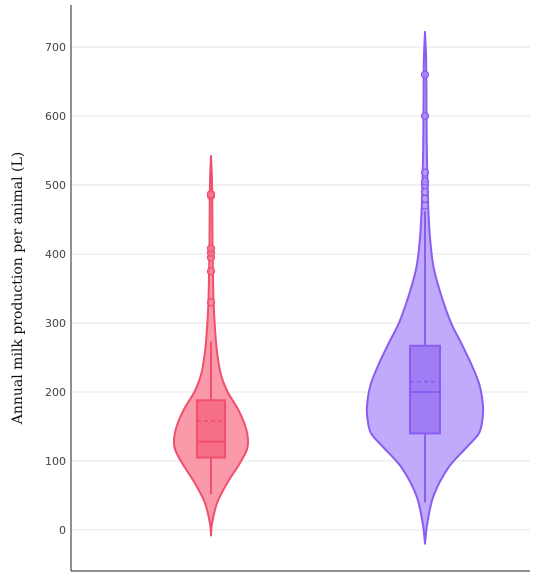 The image size is (550, 579). What do you see at coordinates (55, 289) in the screenshot?
I see `y-tick-labels: 0 100 200 300 400 500 600 700` at bounding box center [55, 289].